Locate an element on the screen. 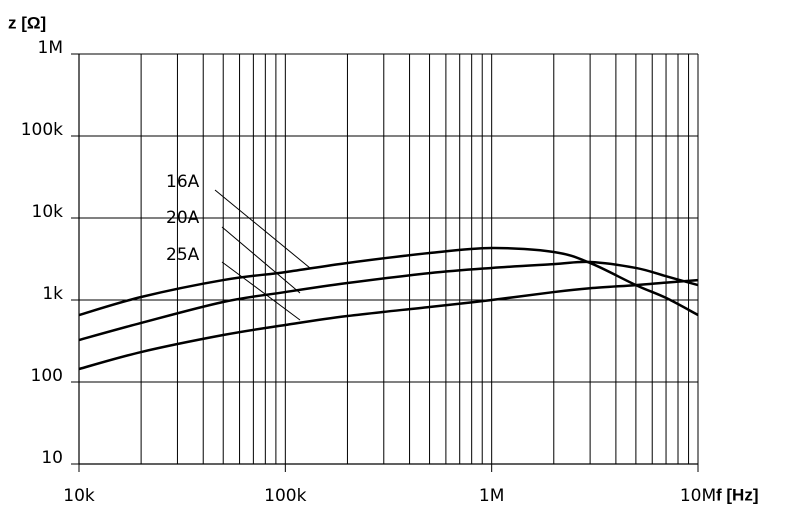 Image resolution: width=790 pixels, height=520 pixels. series-label: 16A is located at coordinates (183, 182).